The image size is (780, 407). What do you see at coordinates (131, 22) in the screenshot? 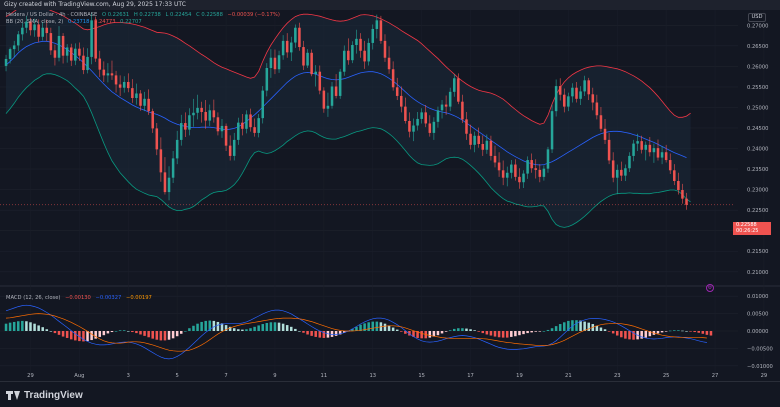
I see `bb-lower-value: 0.22707` at bounding box center [131, 22].